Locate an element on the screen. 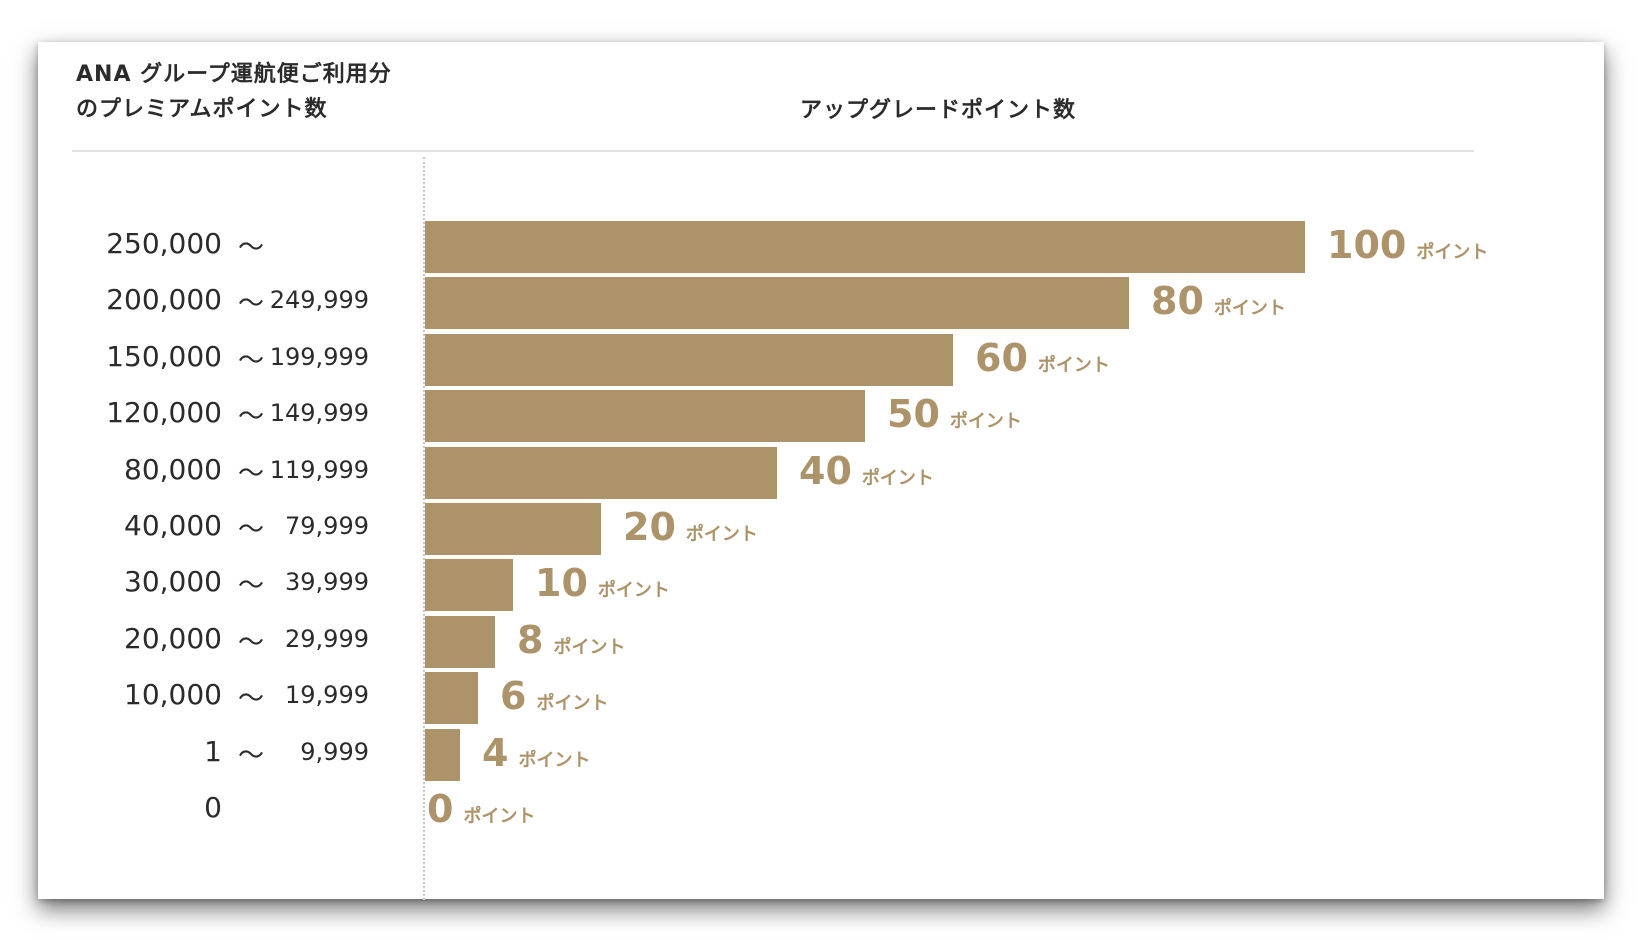 This screenshot has height=940, width=1640. row-label: 80,000 ～ 119,999 is located at coordinates (190, 473).